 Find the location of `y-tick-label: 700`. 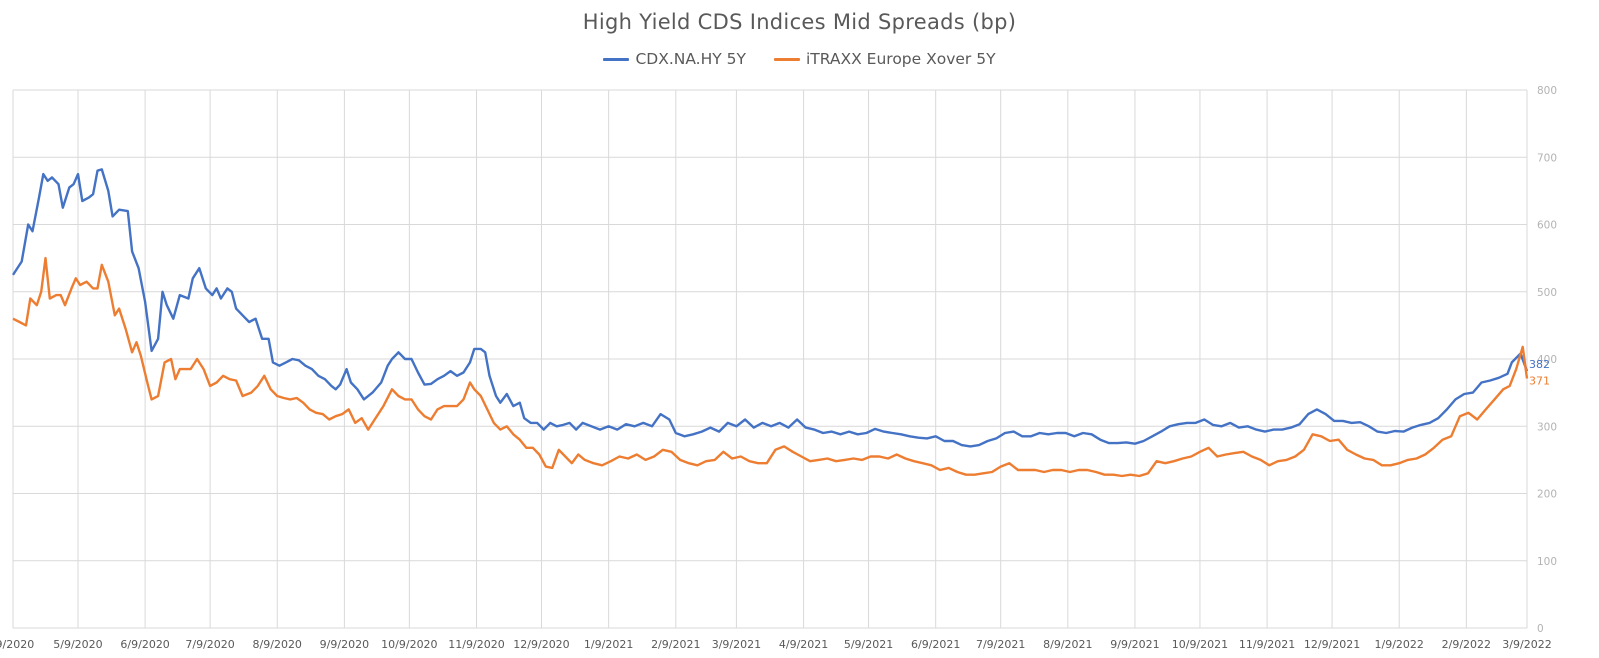

y-tick-label: 700 is located at coordinates (1547, 158).